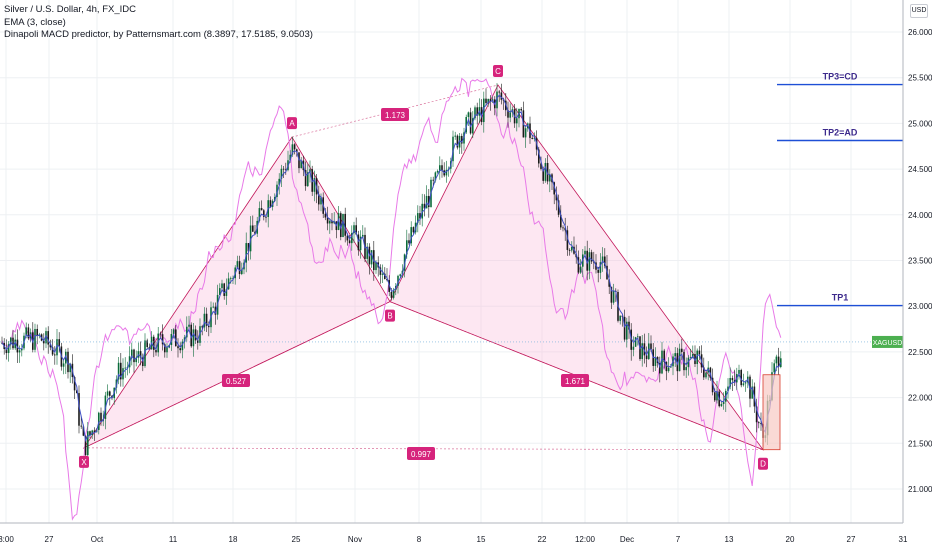 This screenshot has height=550, width=932. Describe the element at coordinates (70, 9) in the screenshot. I see `symbol-title: Silver / U.S. Dollar, 4h, FX_IDC` at that location.